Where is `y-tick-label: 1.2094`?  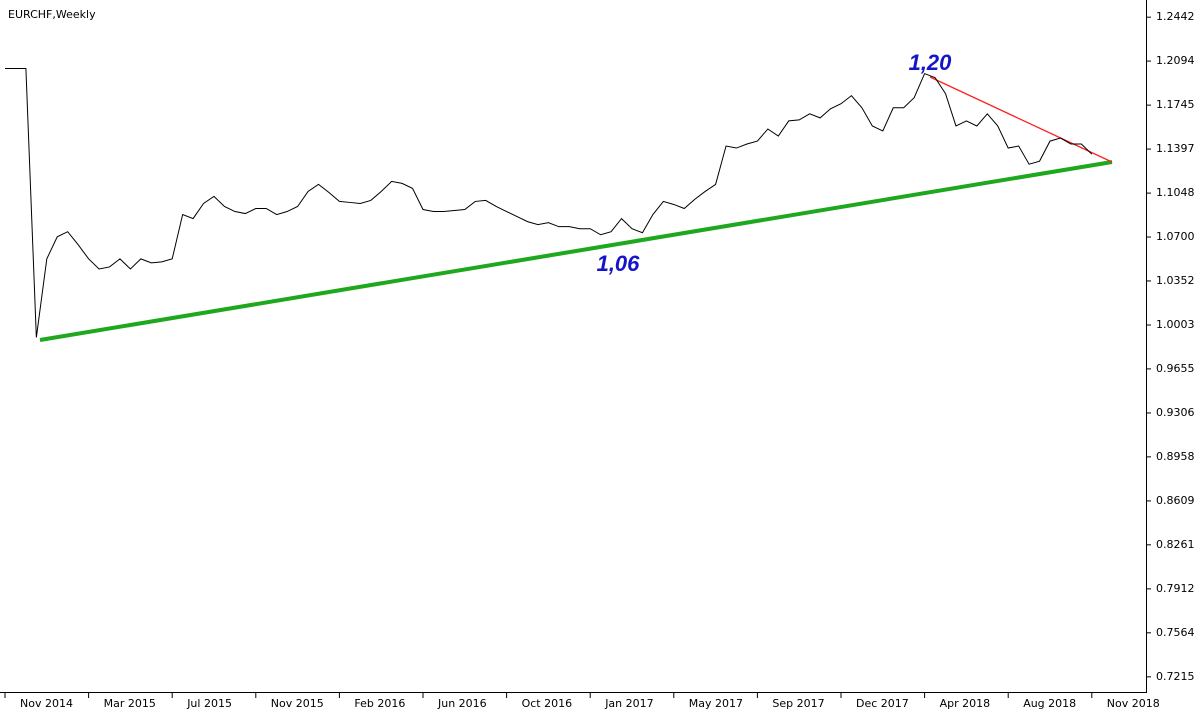
y-tick-label: 1.2094 is located at coordinates (1175, 60).